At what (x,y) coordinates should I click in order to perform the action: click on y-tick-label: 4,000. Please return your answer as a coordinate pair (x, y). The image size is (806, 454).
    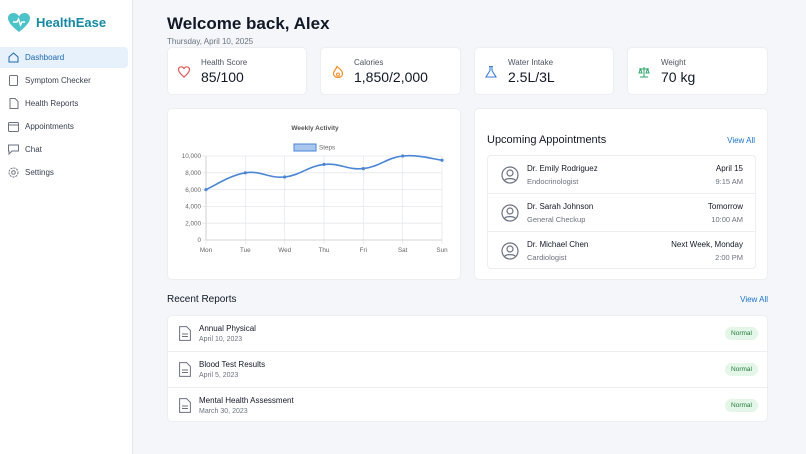
    Looking at the image, I should click on (193, 207).